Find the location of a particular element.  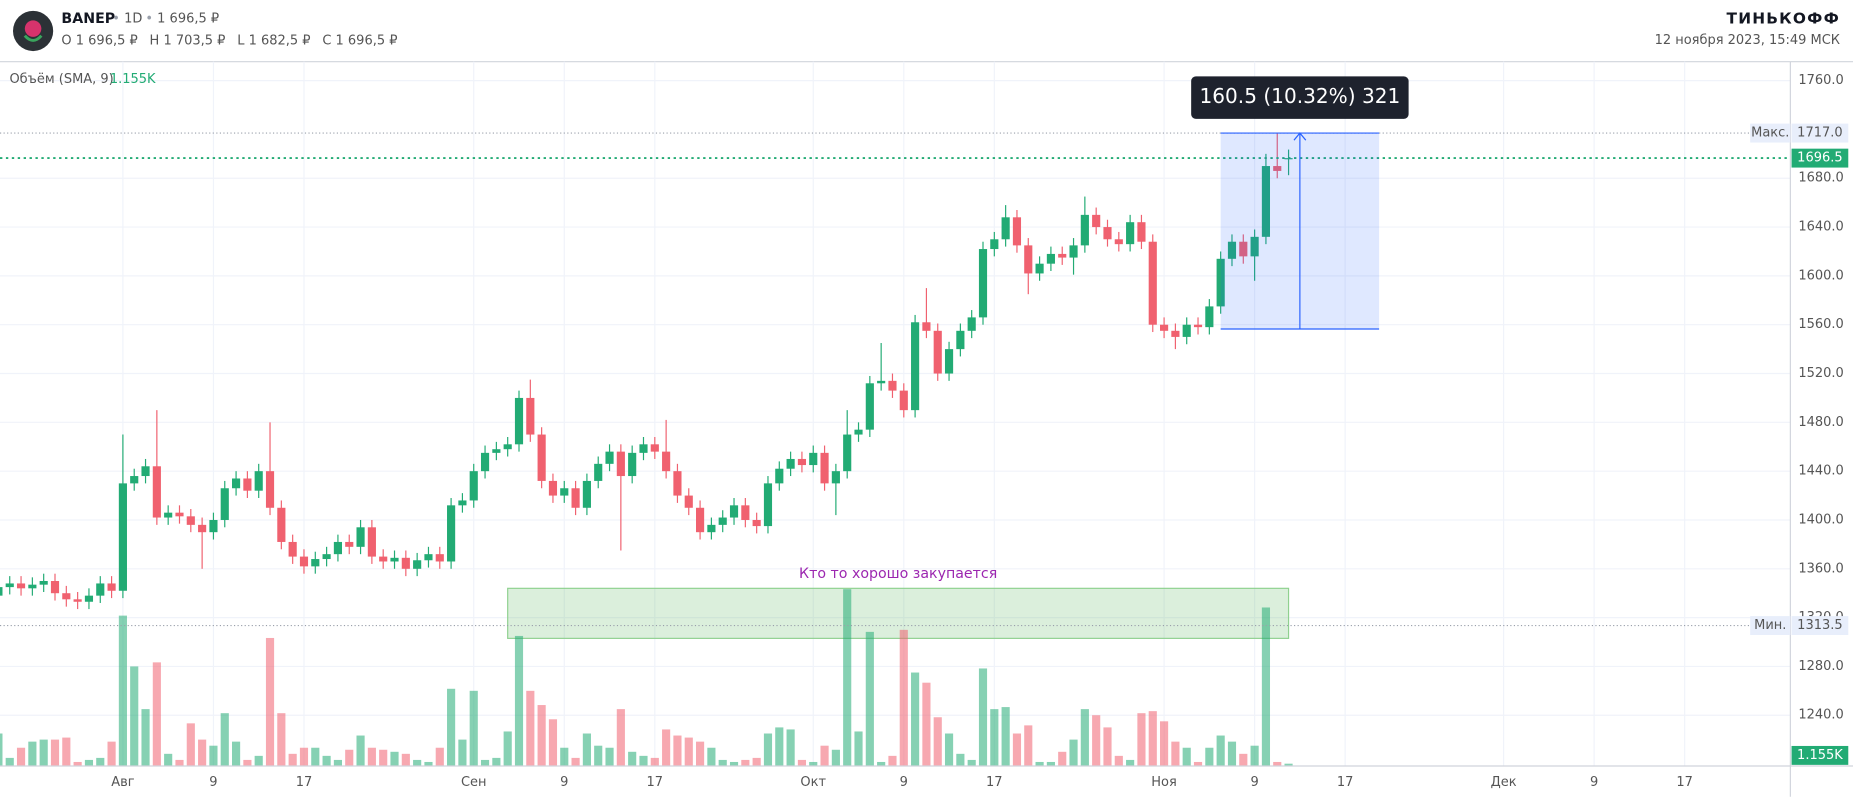

logo-leaf is located at coordinates (33, 38).